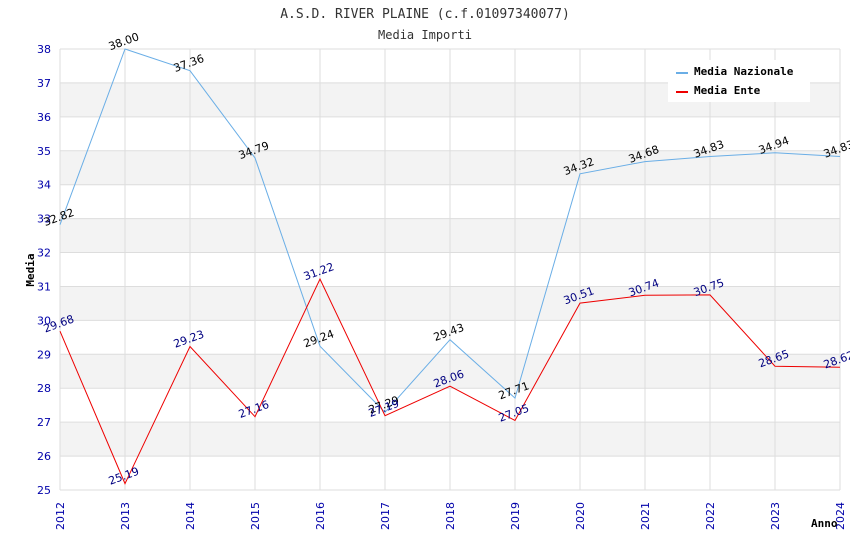  Describe the element at coordinates (515, 516) in the screenshot. I see `x-tick-label: 2019` at that location.